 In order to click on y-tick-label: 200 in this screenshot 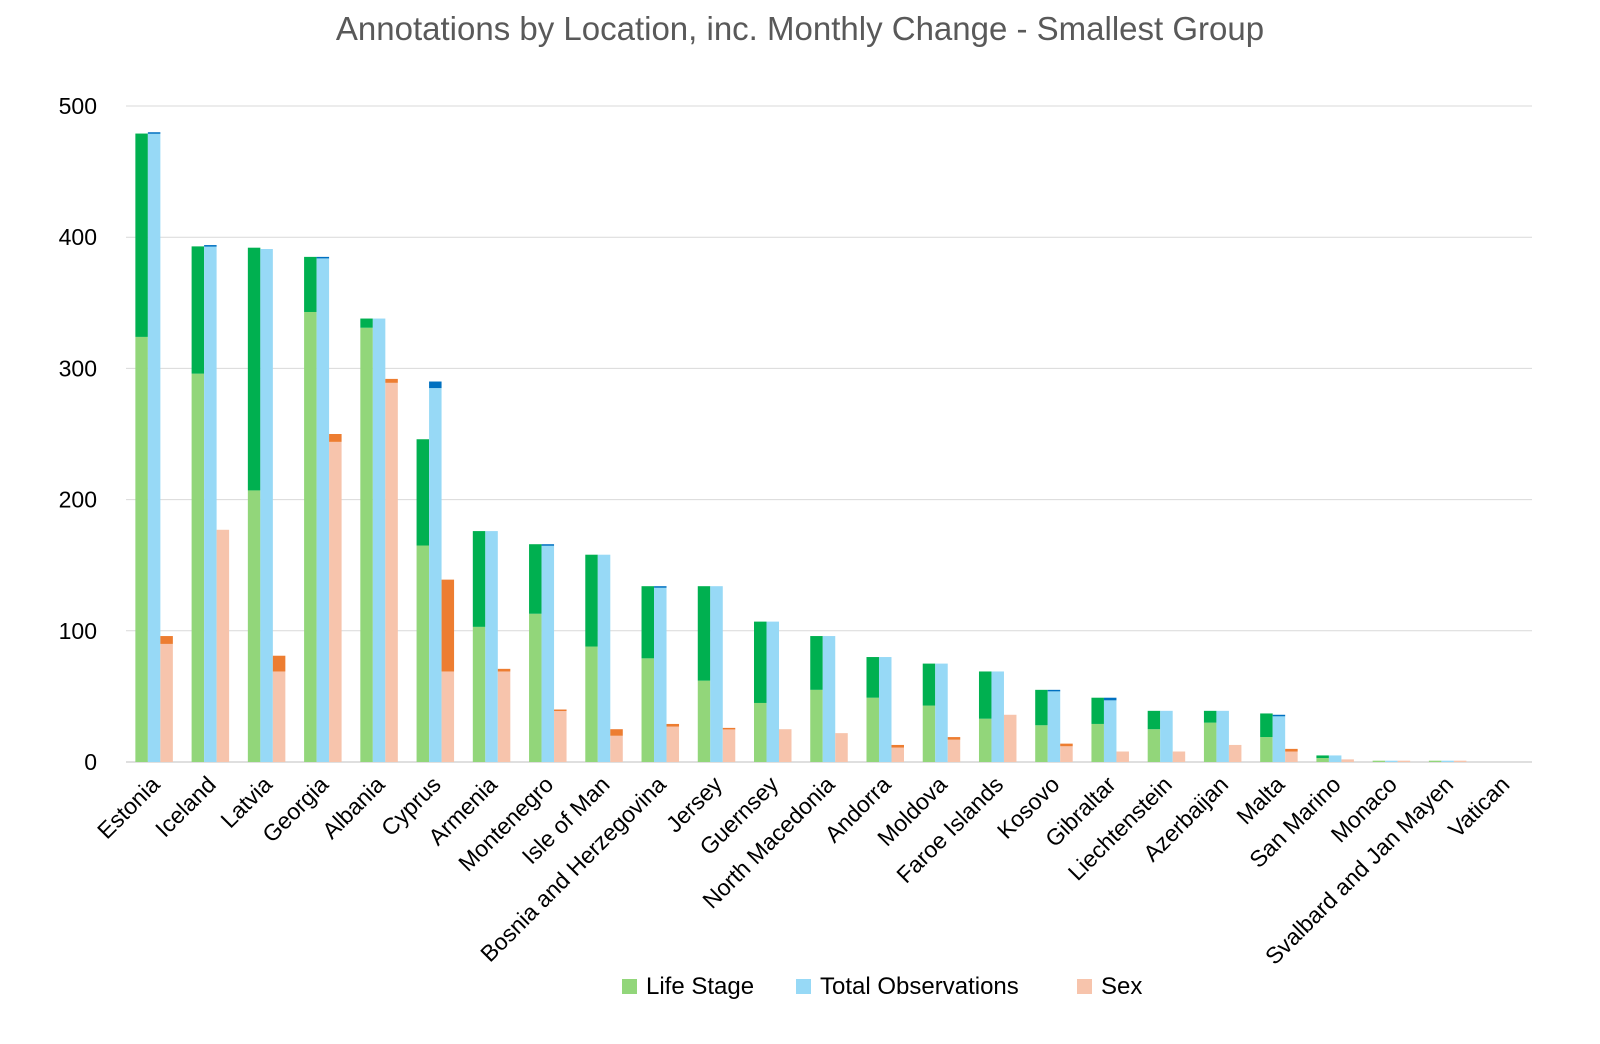, I will do `click(78, 500)`.